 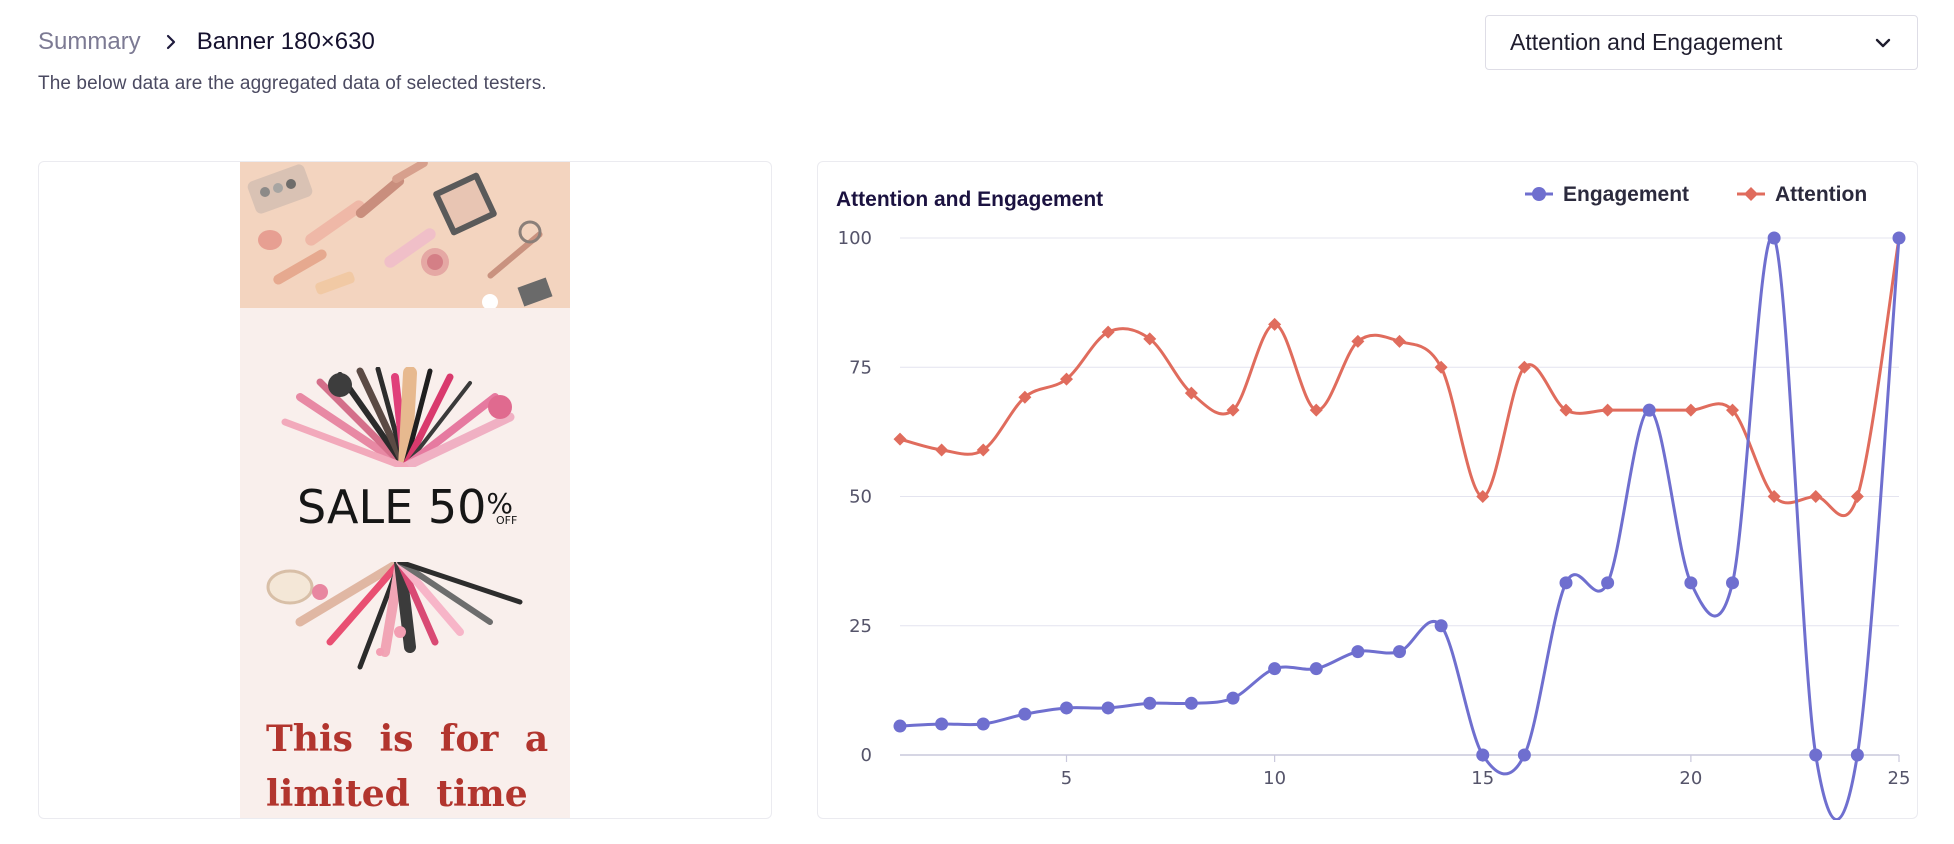 What do you see at coordinates (392, 507) in the screenshot?
I see `banner-sale-number: SALE 50` at bounding box center [392, 507].